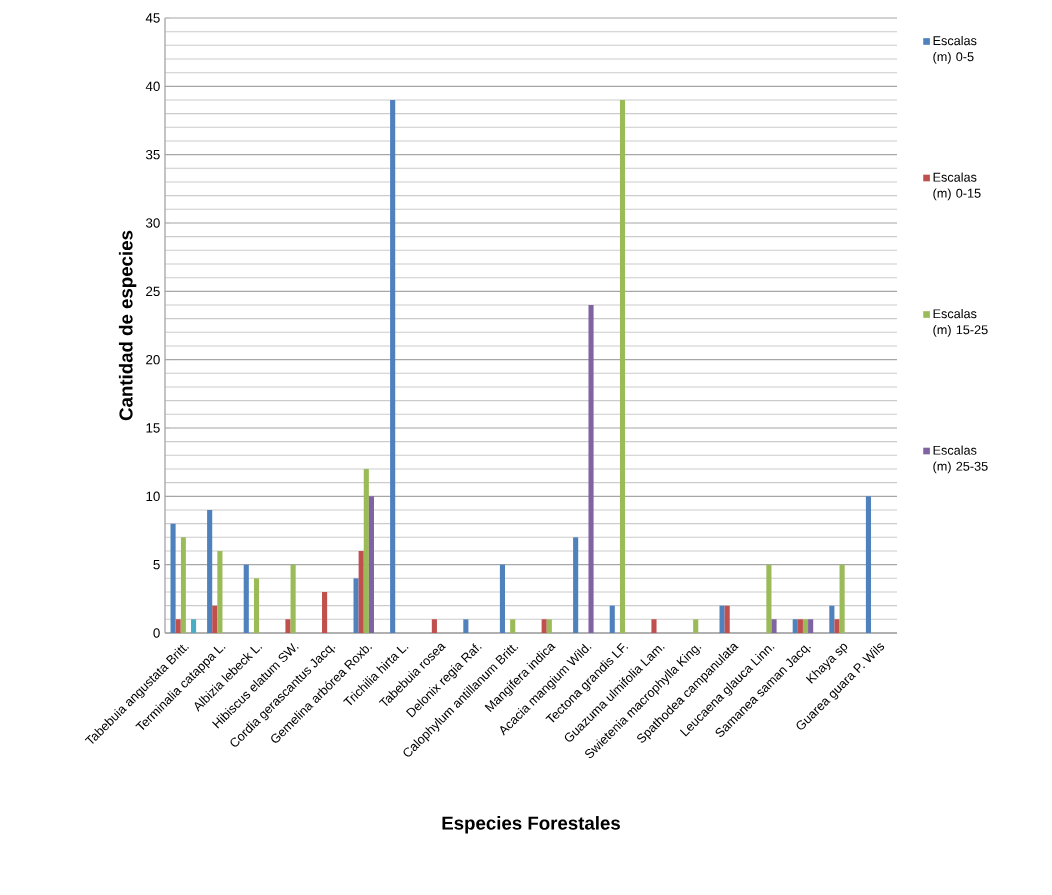 The height and width of the screenshot is (895, 1052). I want to click on y-tick-label: 0, so click(156, 633).